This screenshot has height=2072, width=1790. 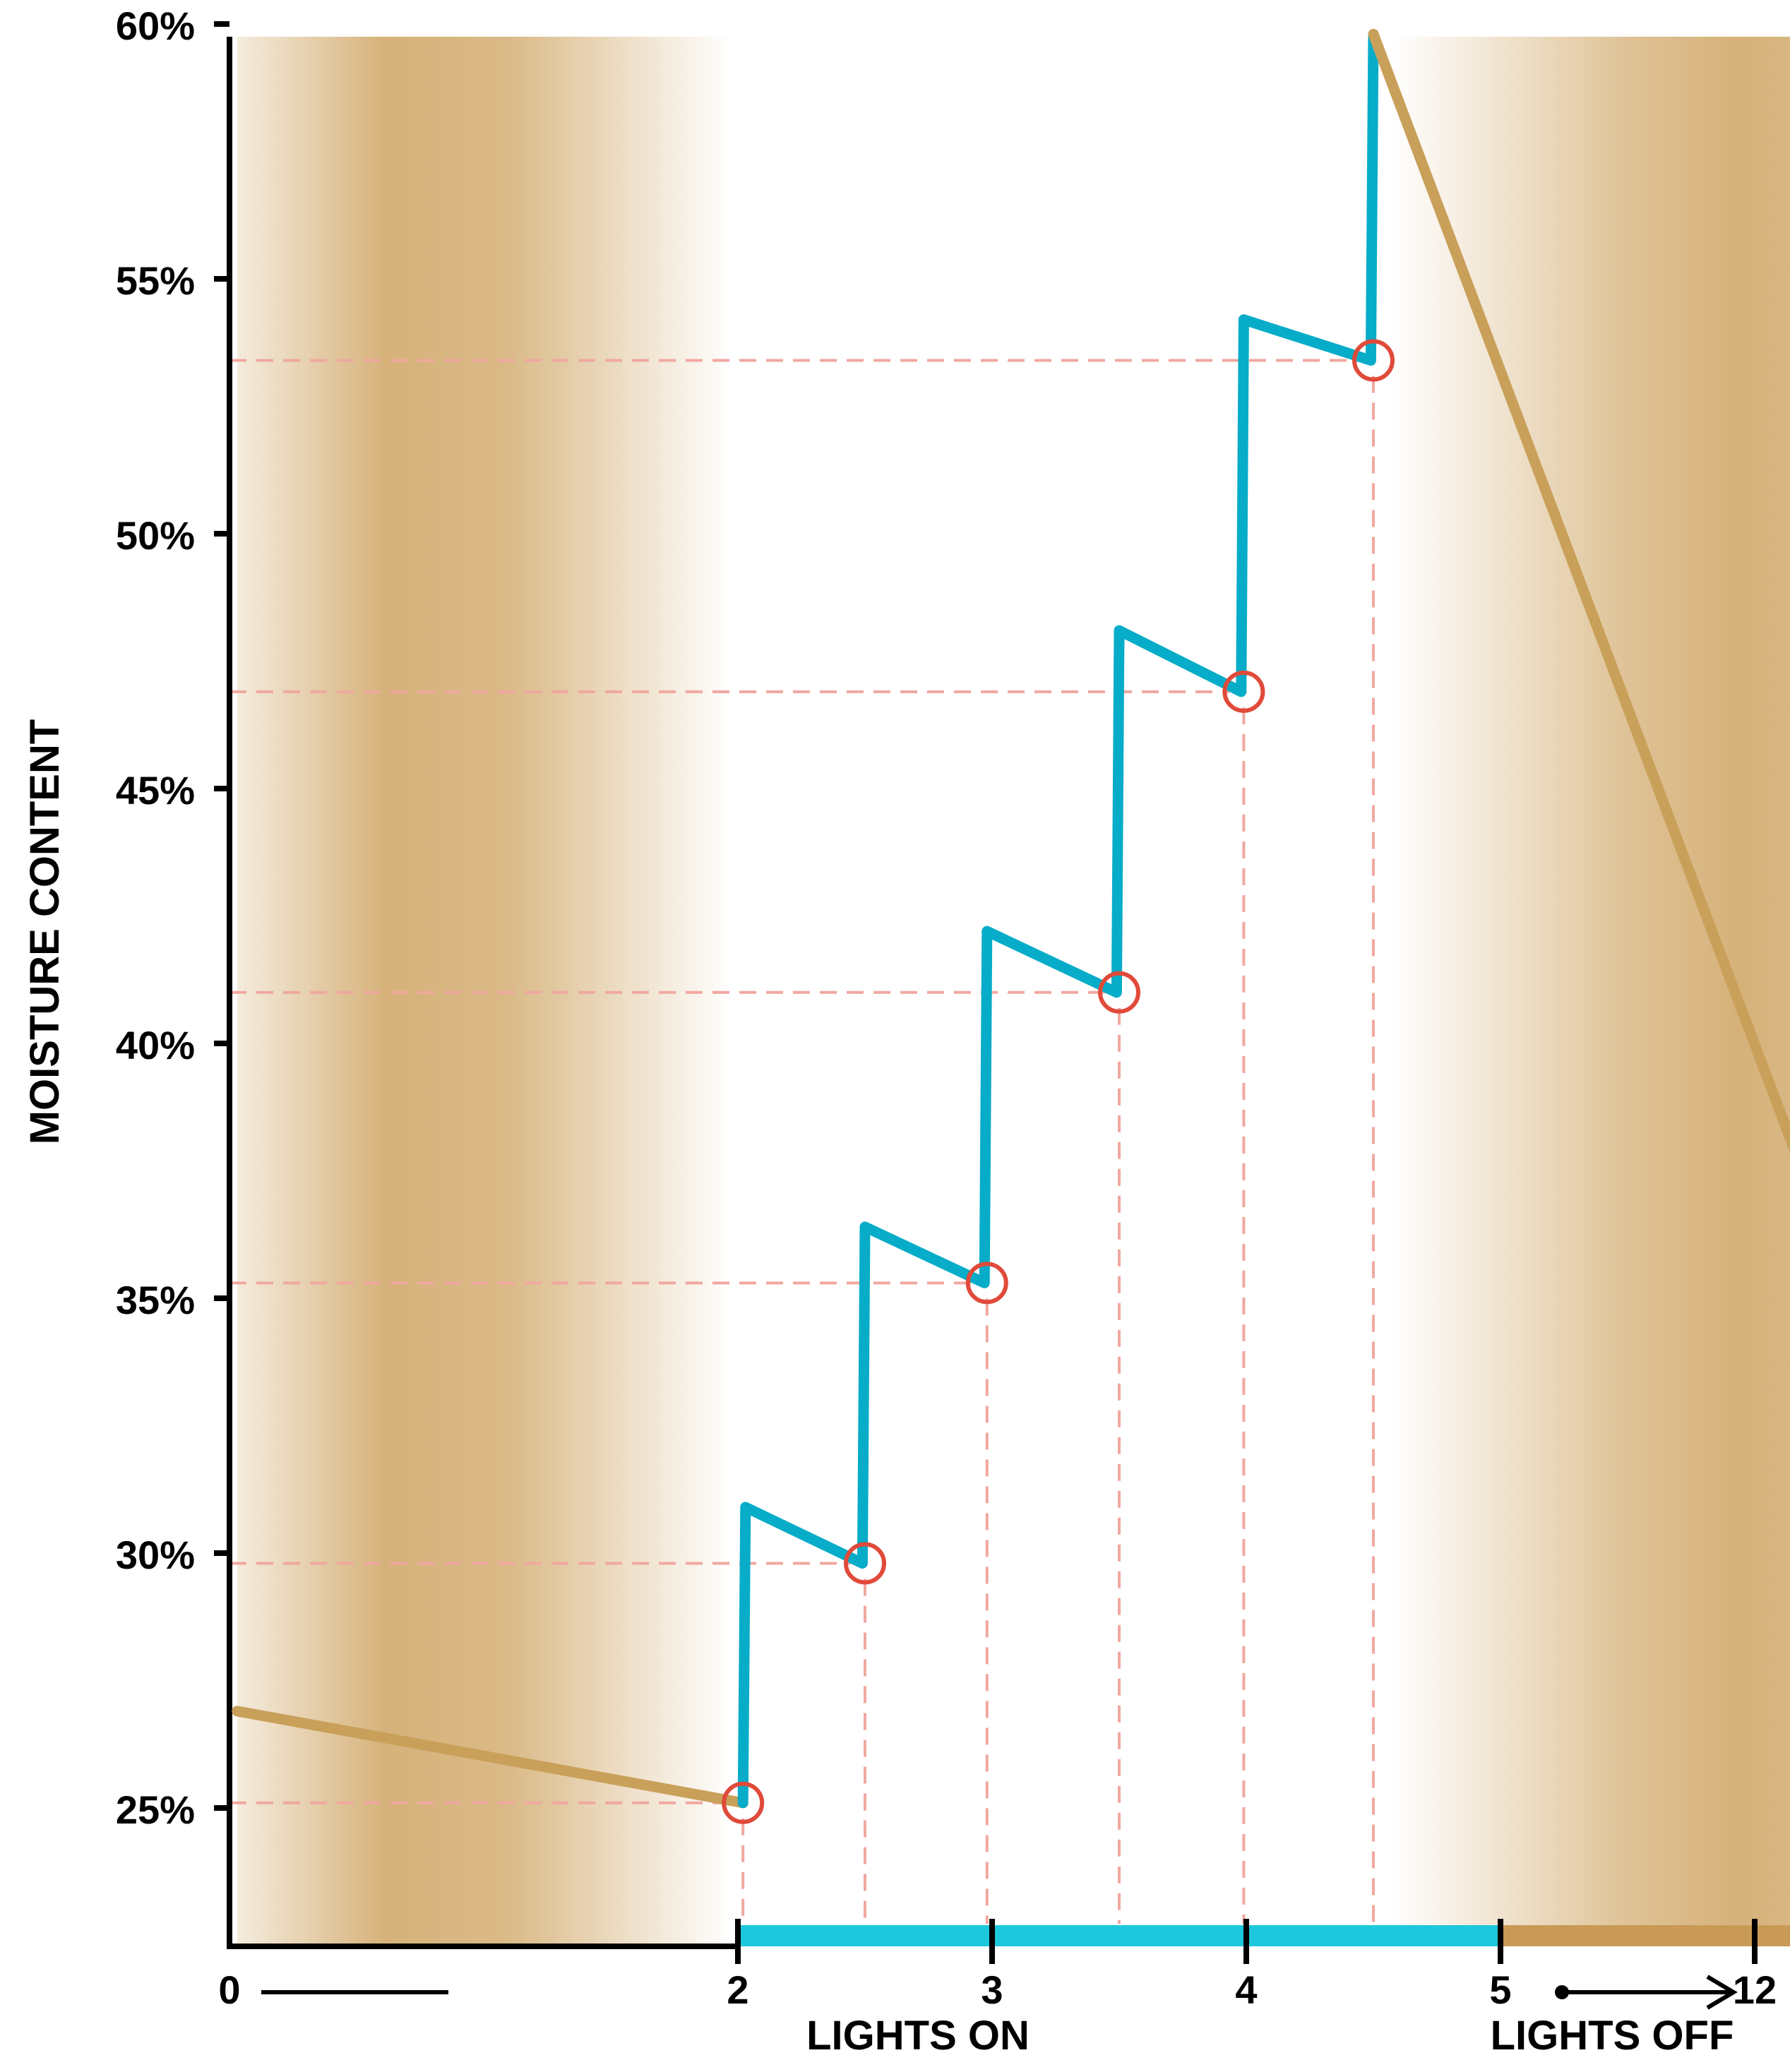 I want to click on x-tick-label: 0, so click(x=229, y=1990).